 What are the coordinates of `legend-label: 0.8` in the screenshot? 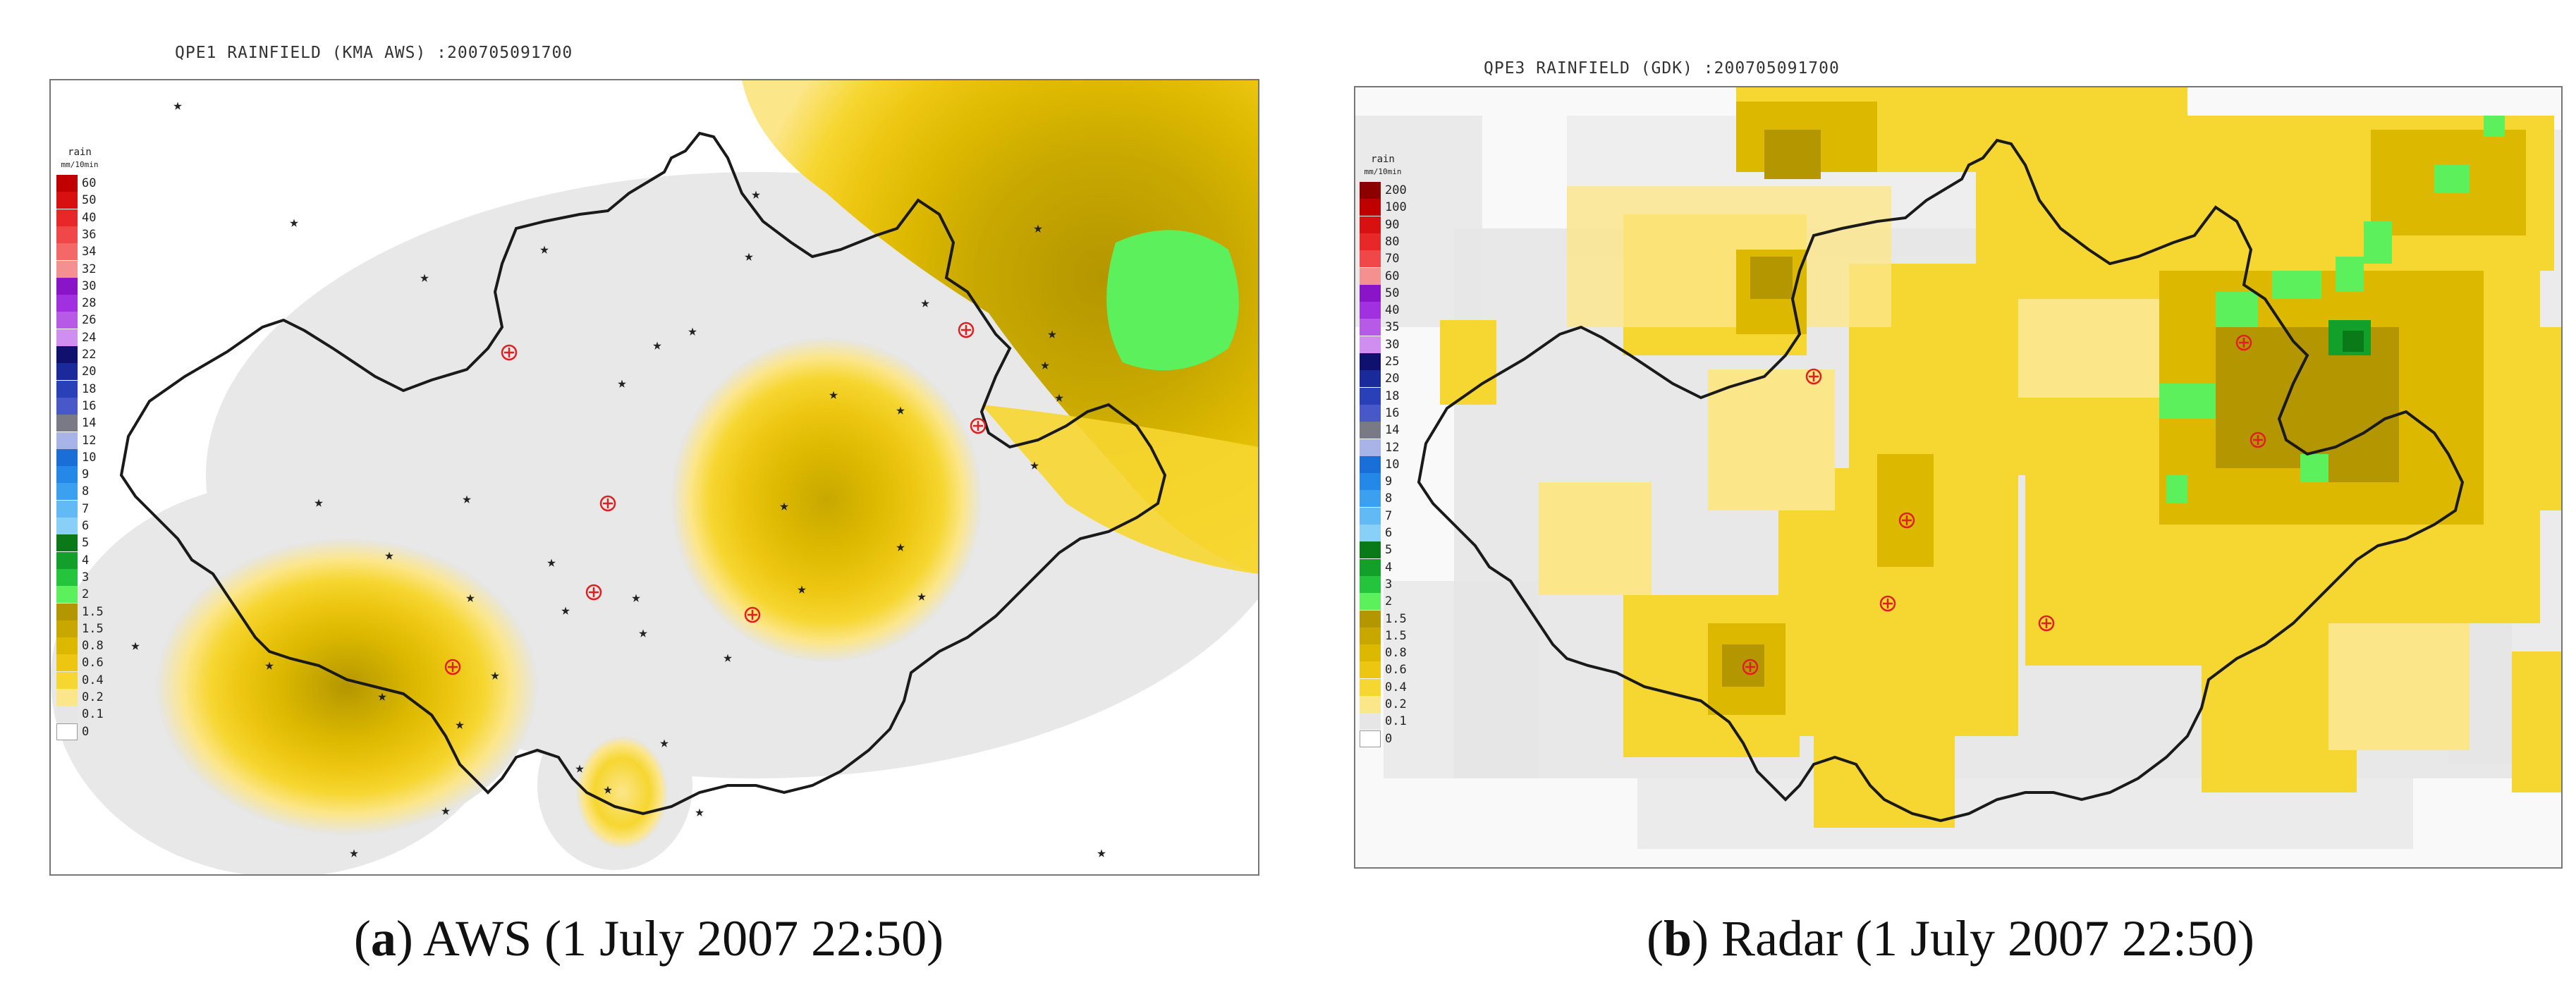 It's located at (93, 647).